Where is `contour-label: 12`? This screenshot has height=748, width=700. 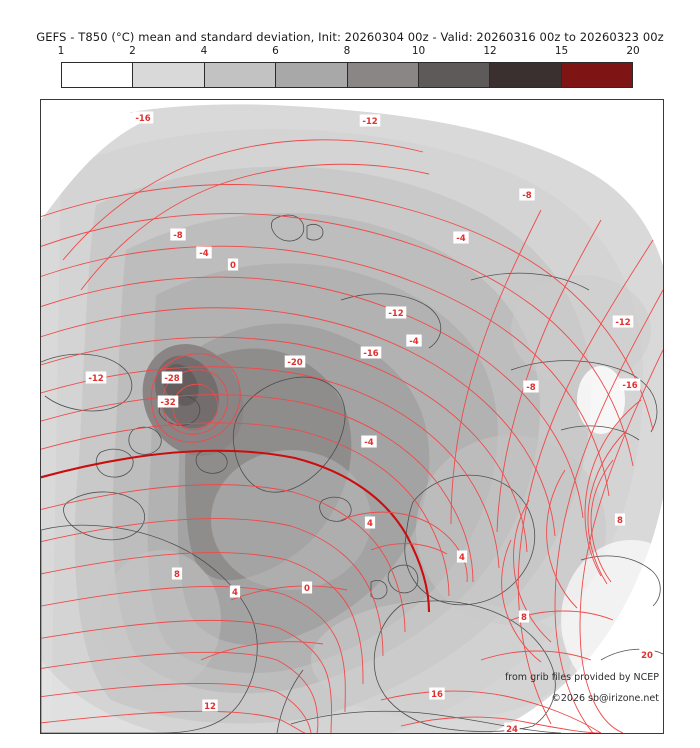
contour-label: 12 is located at coordinates (210, 707).